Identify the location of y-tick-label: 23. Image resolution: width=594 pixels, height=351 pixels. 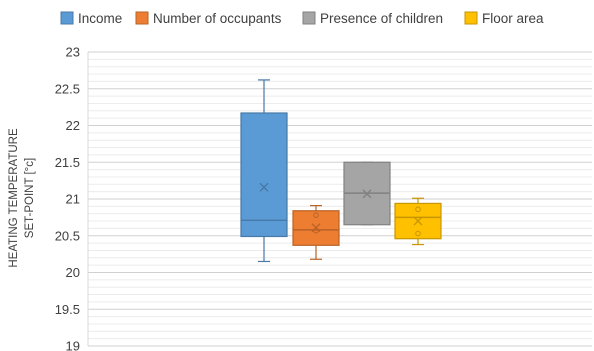
(73, 52).